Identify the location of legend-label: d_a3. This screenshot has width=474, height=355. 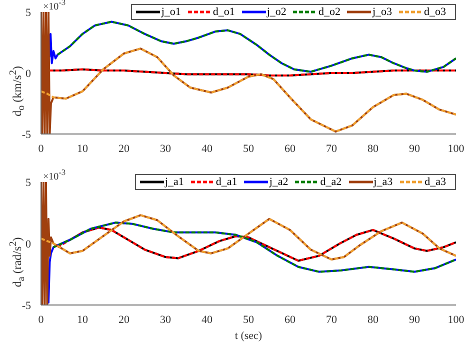
(435, 182).